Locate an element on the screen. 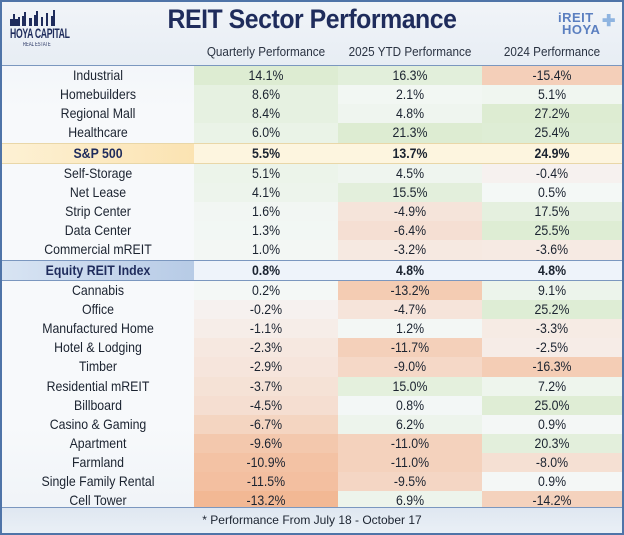 This screenshot has height=535, width=624. row-label-text: Apartment is located at coordinates (98, 442).